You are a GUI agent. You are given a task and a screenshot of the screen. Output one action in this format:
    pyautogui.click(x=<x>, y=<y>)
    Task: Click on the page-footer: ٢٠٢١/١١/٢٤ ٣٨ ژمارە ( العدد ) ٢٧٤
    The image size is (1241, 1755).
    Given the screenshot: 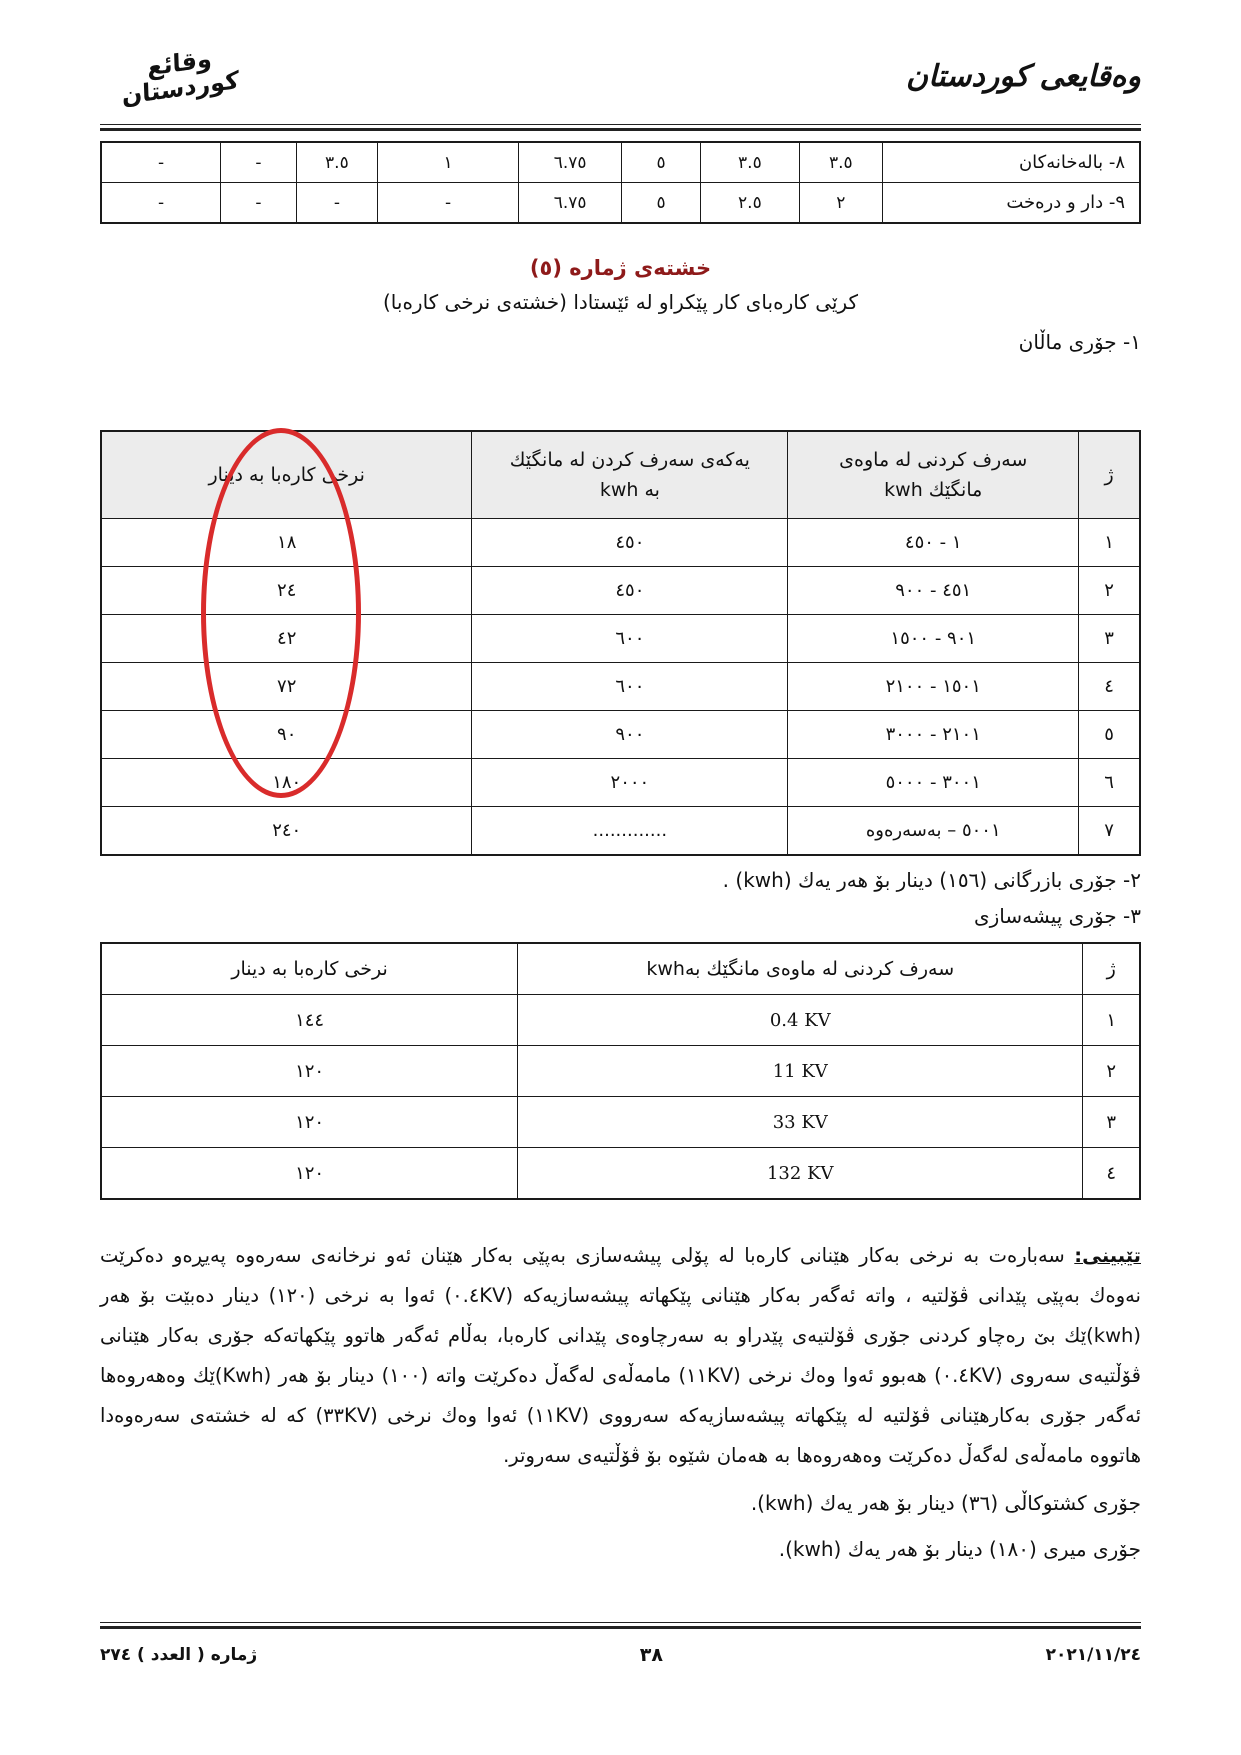 What is the action you would take?
    pyautogui.click(x=620, y=1655)
    